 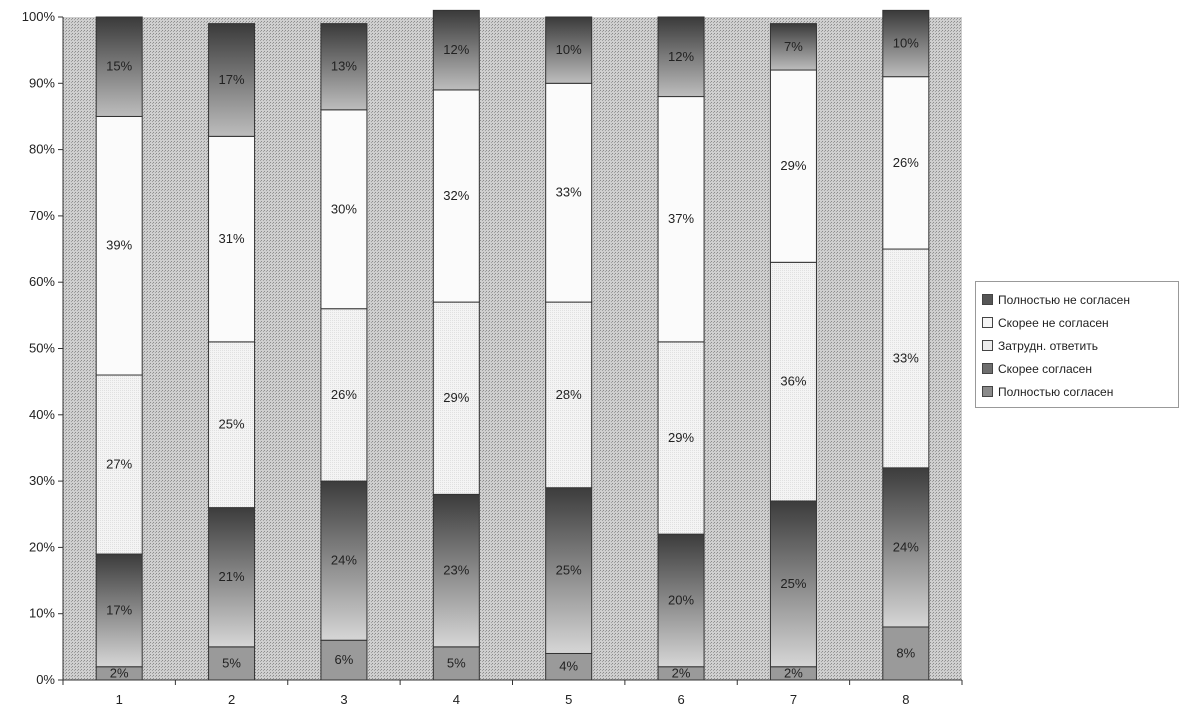 What do you see at coordinates (905, 699) in the screenshot?
I see `x-tick-label: 8` at bounding box center [905, 699].